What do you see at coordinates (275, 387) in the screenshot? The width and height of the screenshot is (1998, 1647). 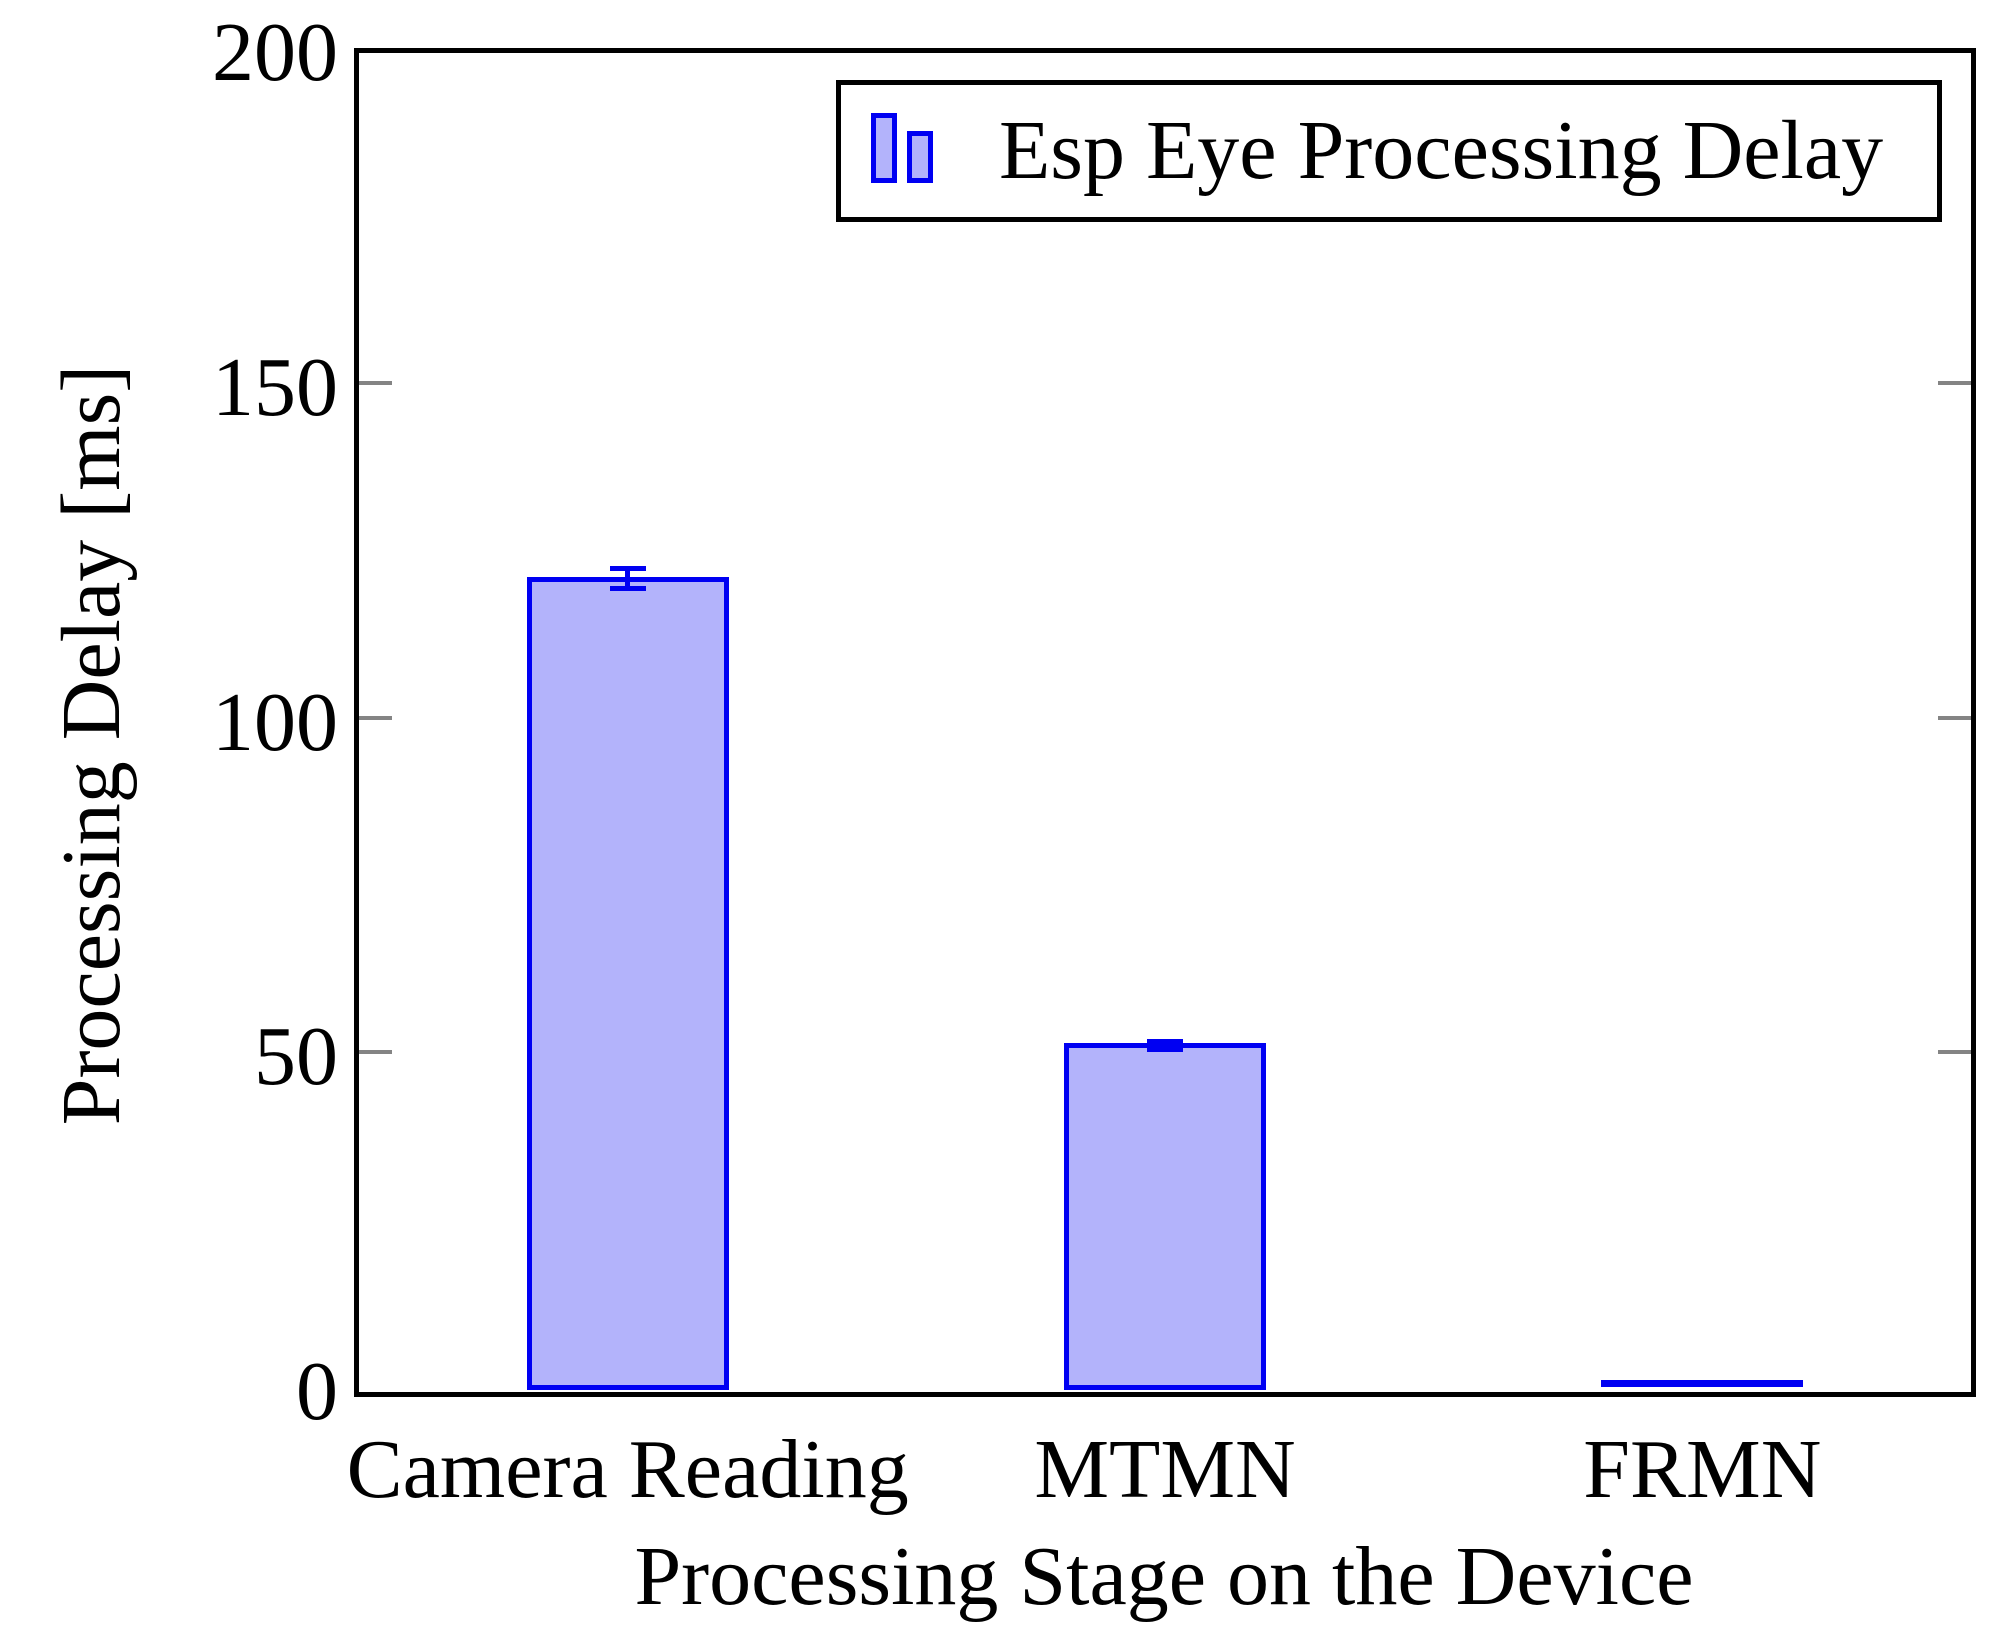 I see `y-tick-label: 150` at bounding box center [275, 387].